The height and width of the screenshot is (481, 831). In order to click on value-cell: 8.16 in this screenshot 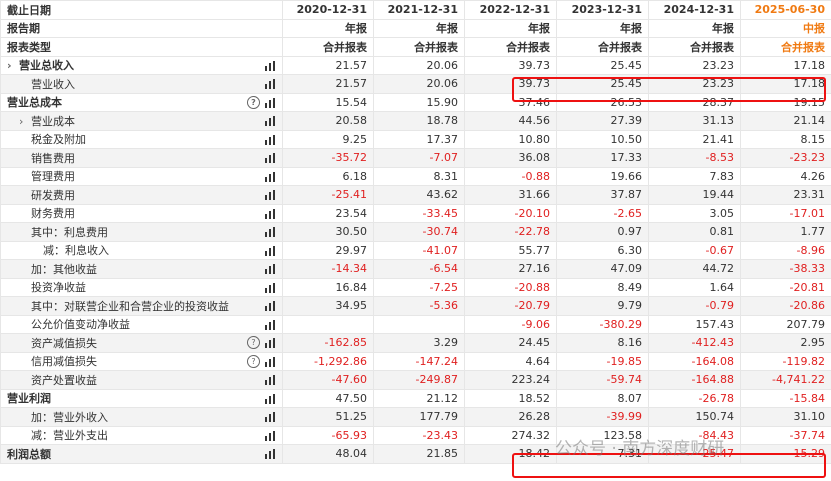, I will do `click(602, 343)`.